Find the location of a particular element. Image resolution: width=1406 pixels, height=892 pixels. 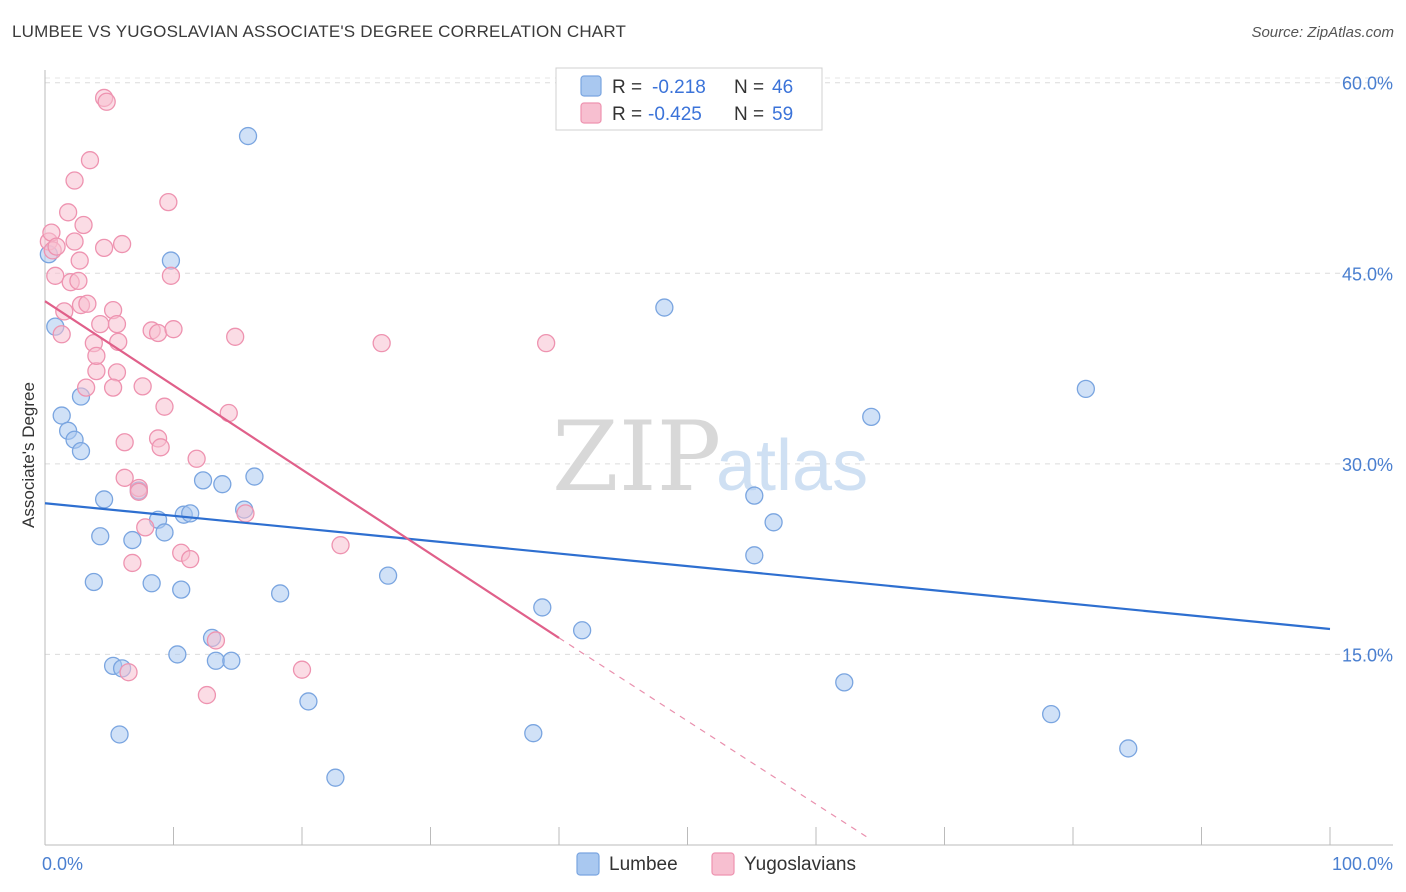

legend-n-value: 59 is located at coordinates (782, 114).